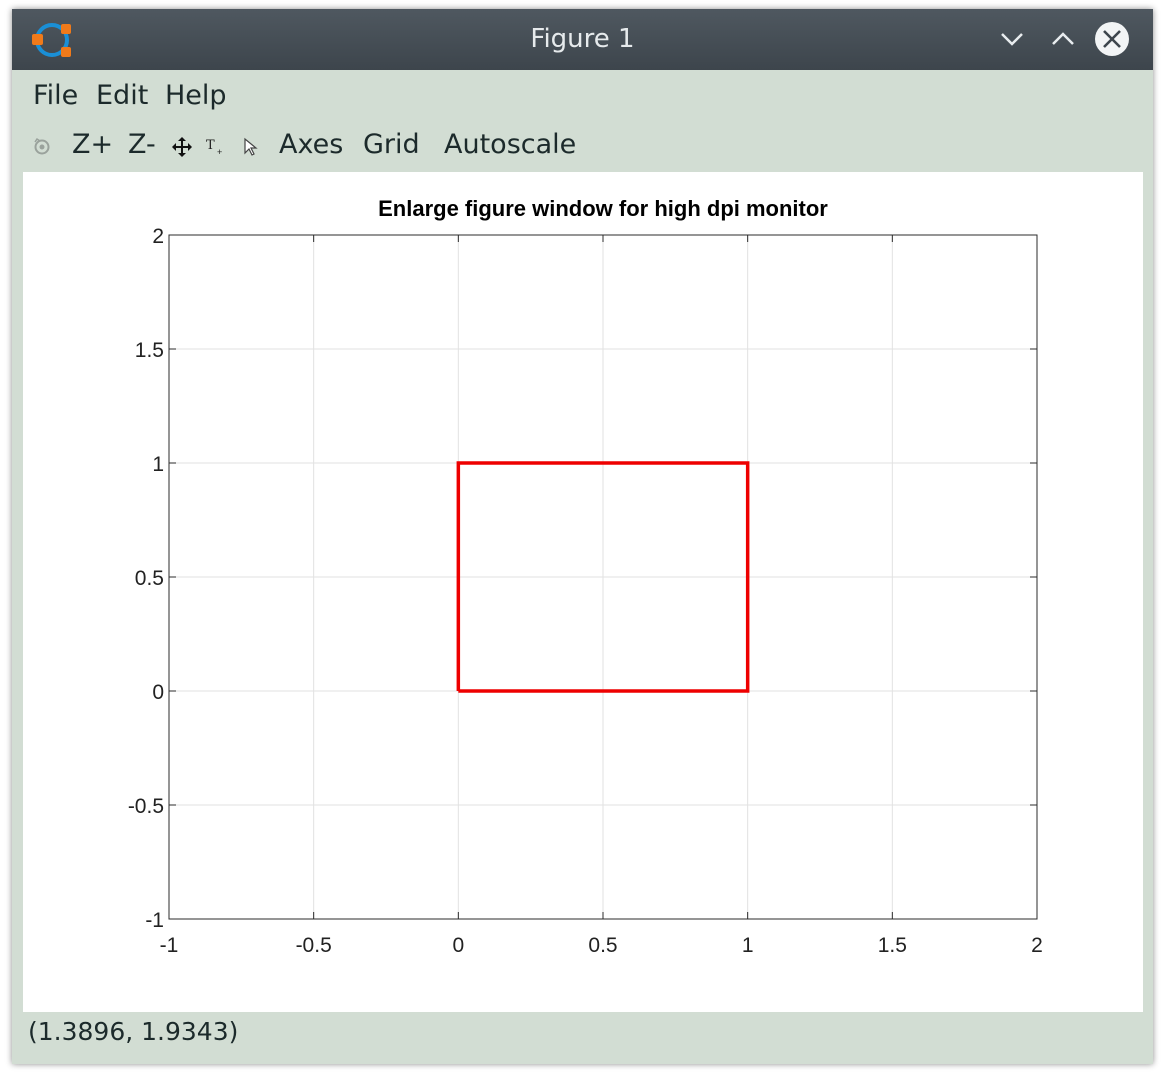  Describe the element at coordinates (122, 95) in the screenshot. I see `menu-edit: Edit` at that location.